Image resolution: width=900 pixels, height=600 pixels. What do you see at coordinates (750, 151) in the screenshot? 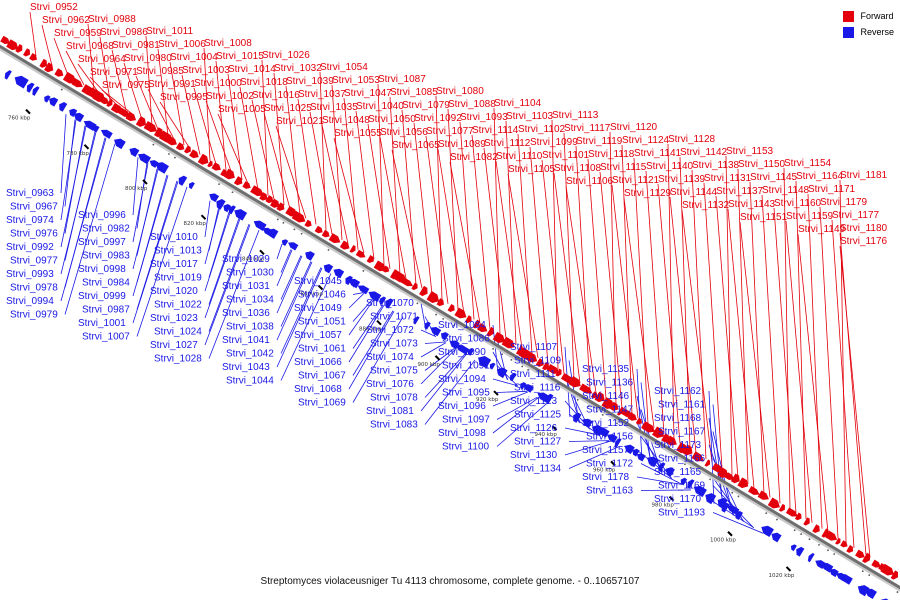
I see `forward-gene-label: Strvi_1153` at bounding box center [750, 151].